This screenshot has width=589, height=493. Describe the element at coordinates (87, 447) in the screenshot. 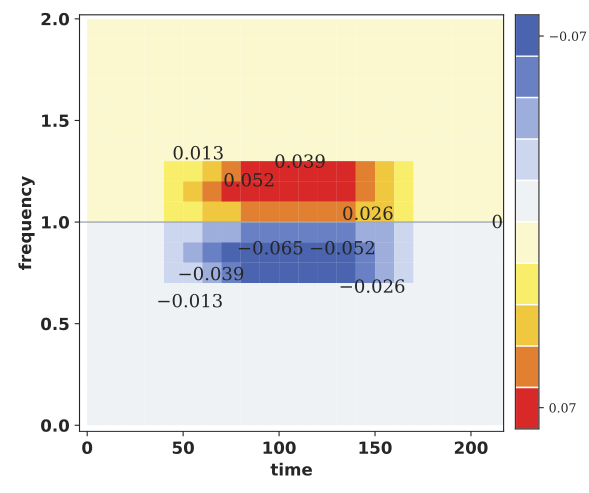

I see `x-tick-label: 0` at that location.